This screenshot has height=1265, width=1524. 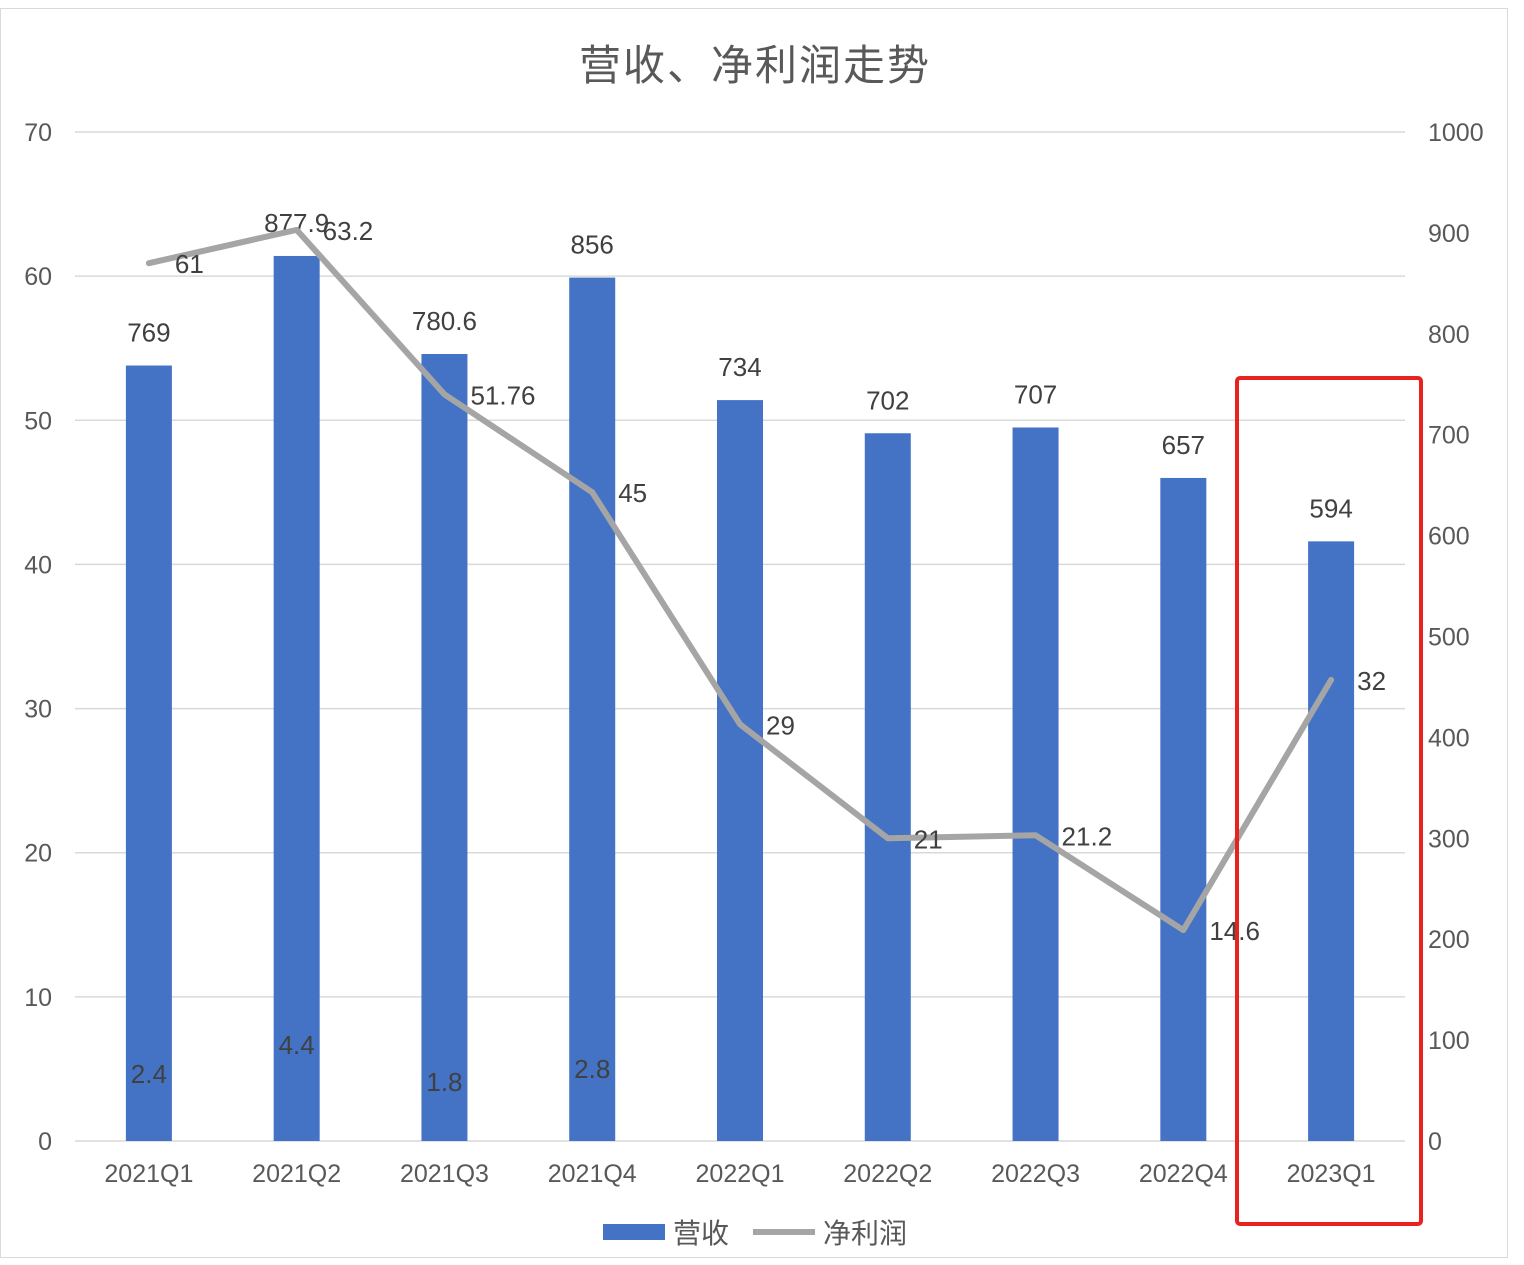 I want to click on y-right-tick-label: 800, so click(x=1449, y=335).